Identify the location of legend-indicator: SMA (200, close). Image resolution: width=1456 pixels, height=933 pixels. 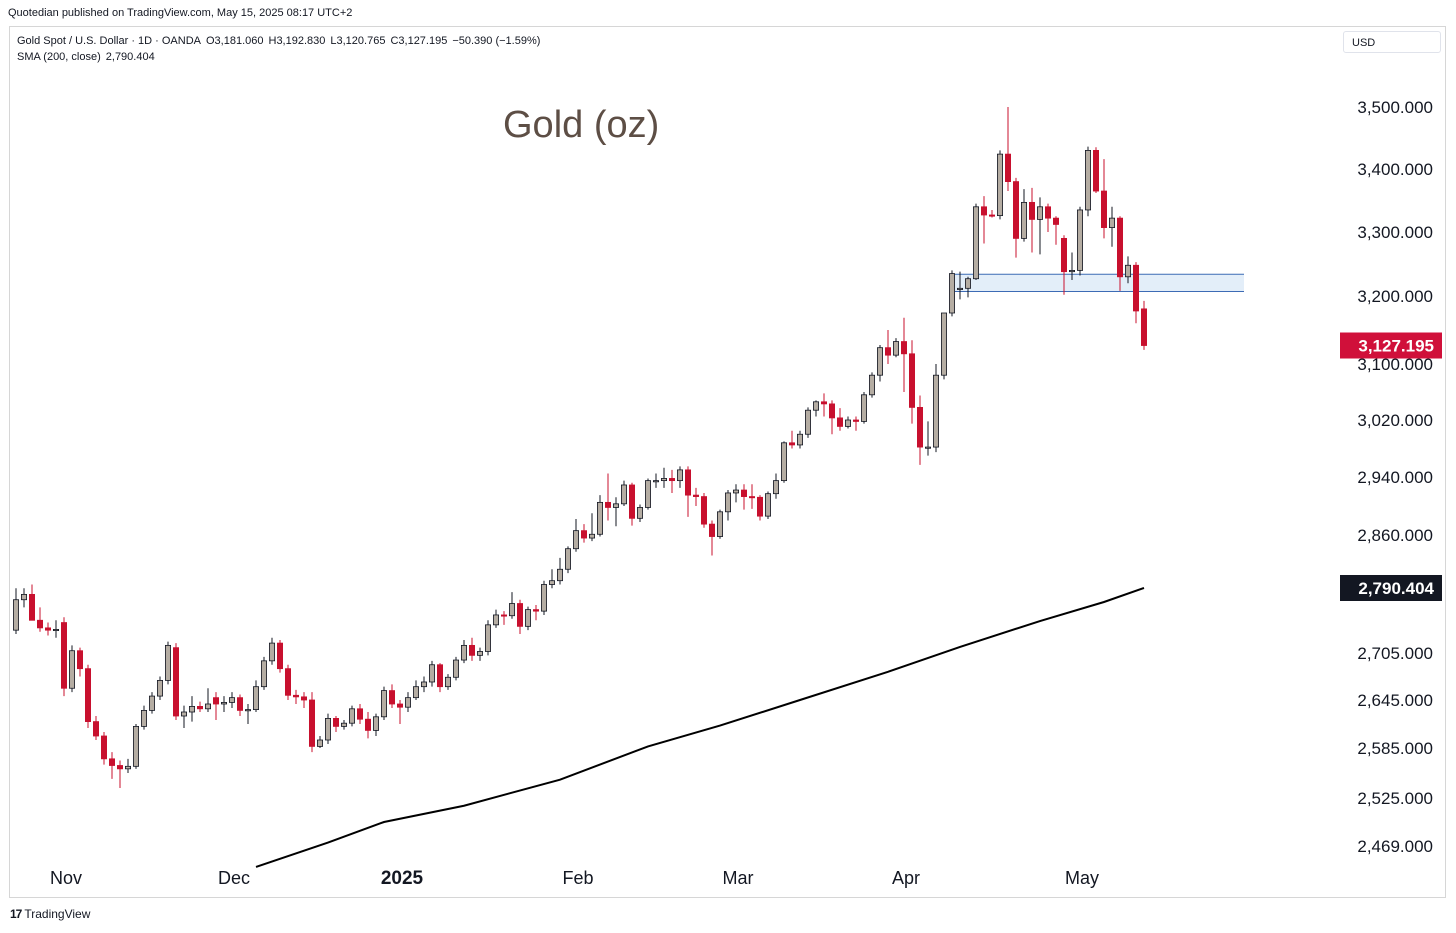
(59, 57).